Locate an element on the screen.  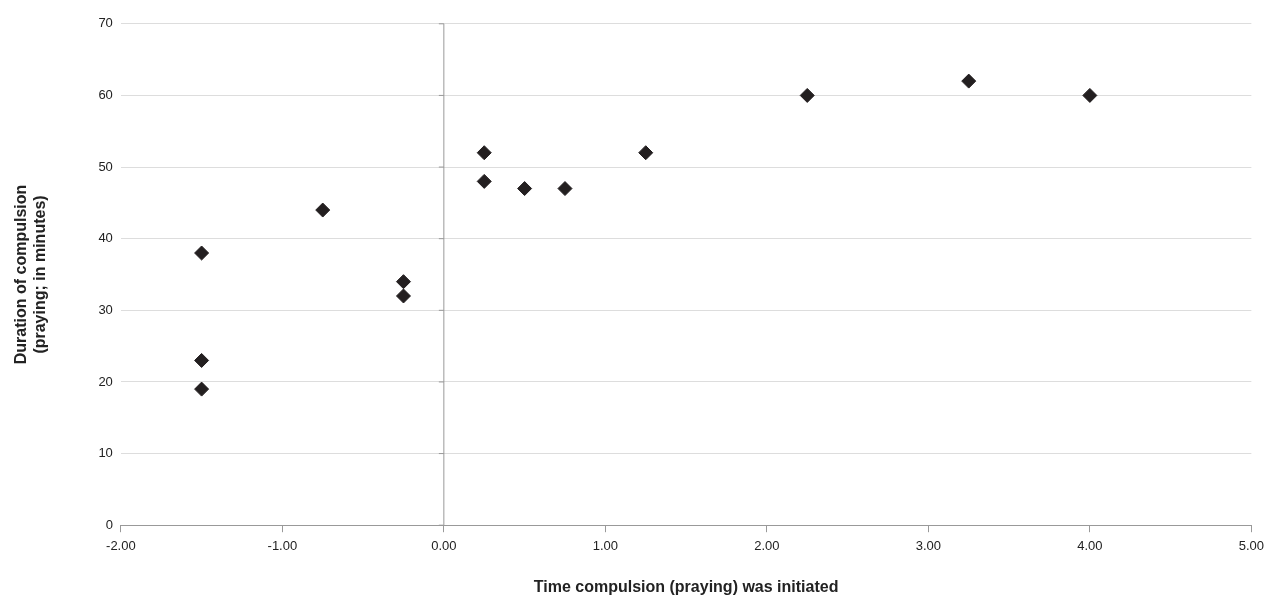
y-tick-label: 10 is located at coordinates (105, 453).